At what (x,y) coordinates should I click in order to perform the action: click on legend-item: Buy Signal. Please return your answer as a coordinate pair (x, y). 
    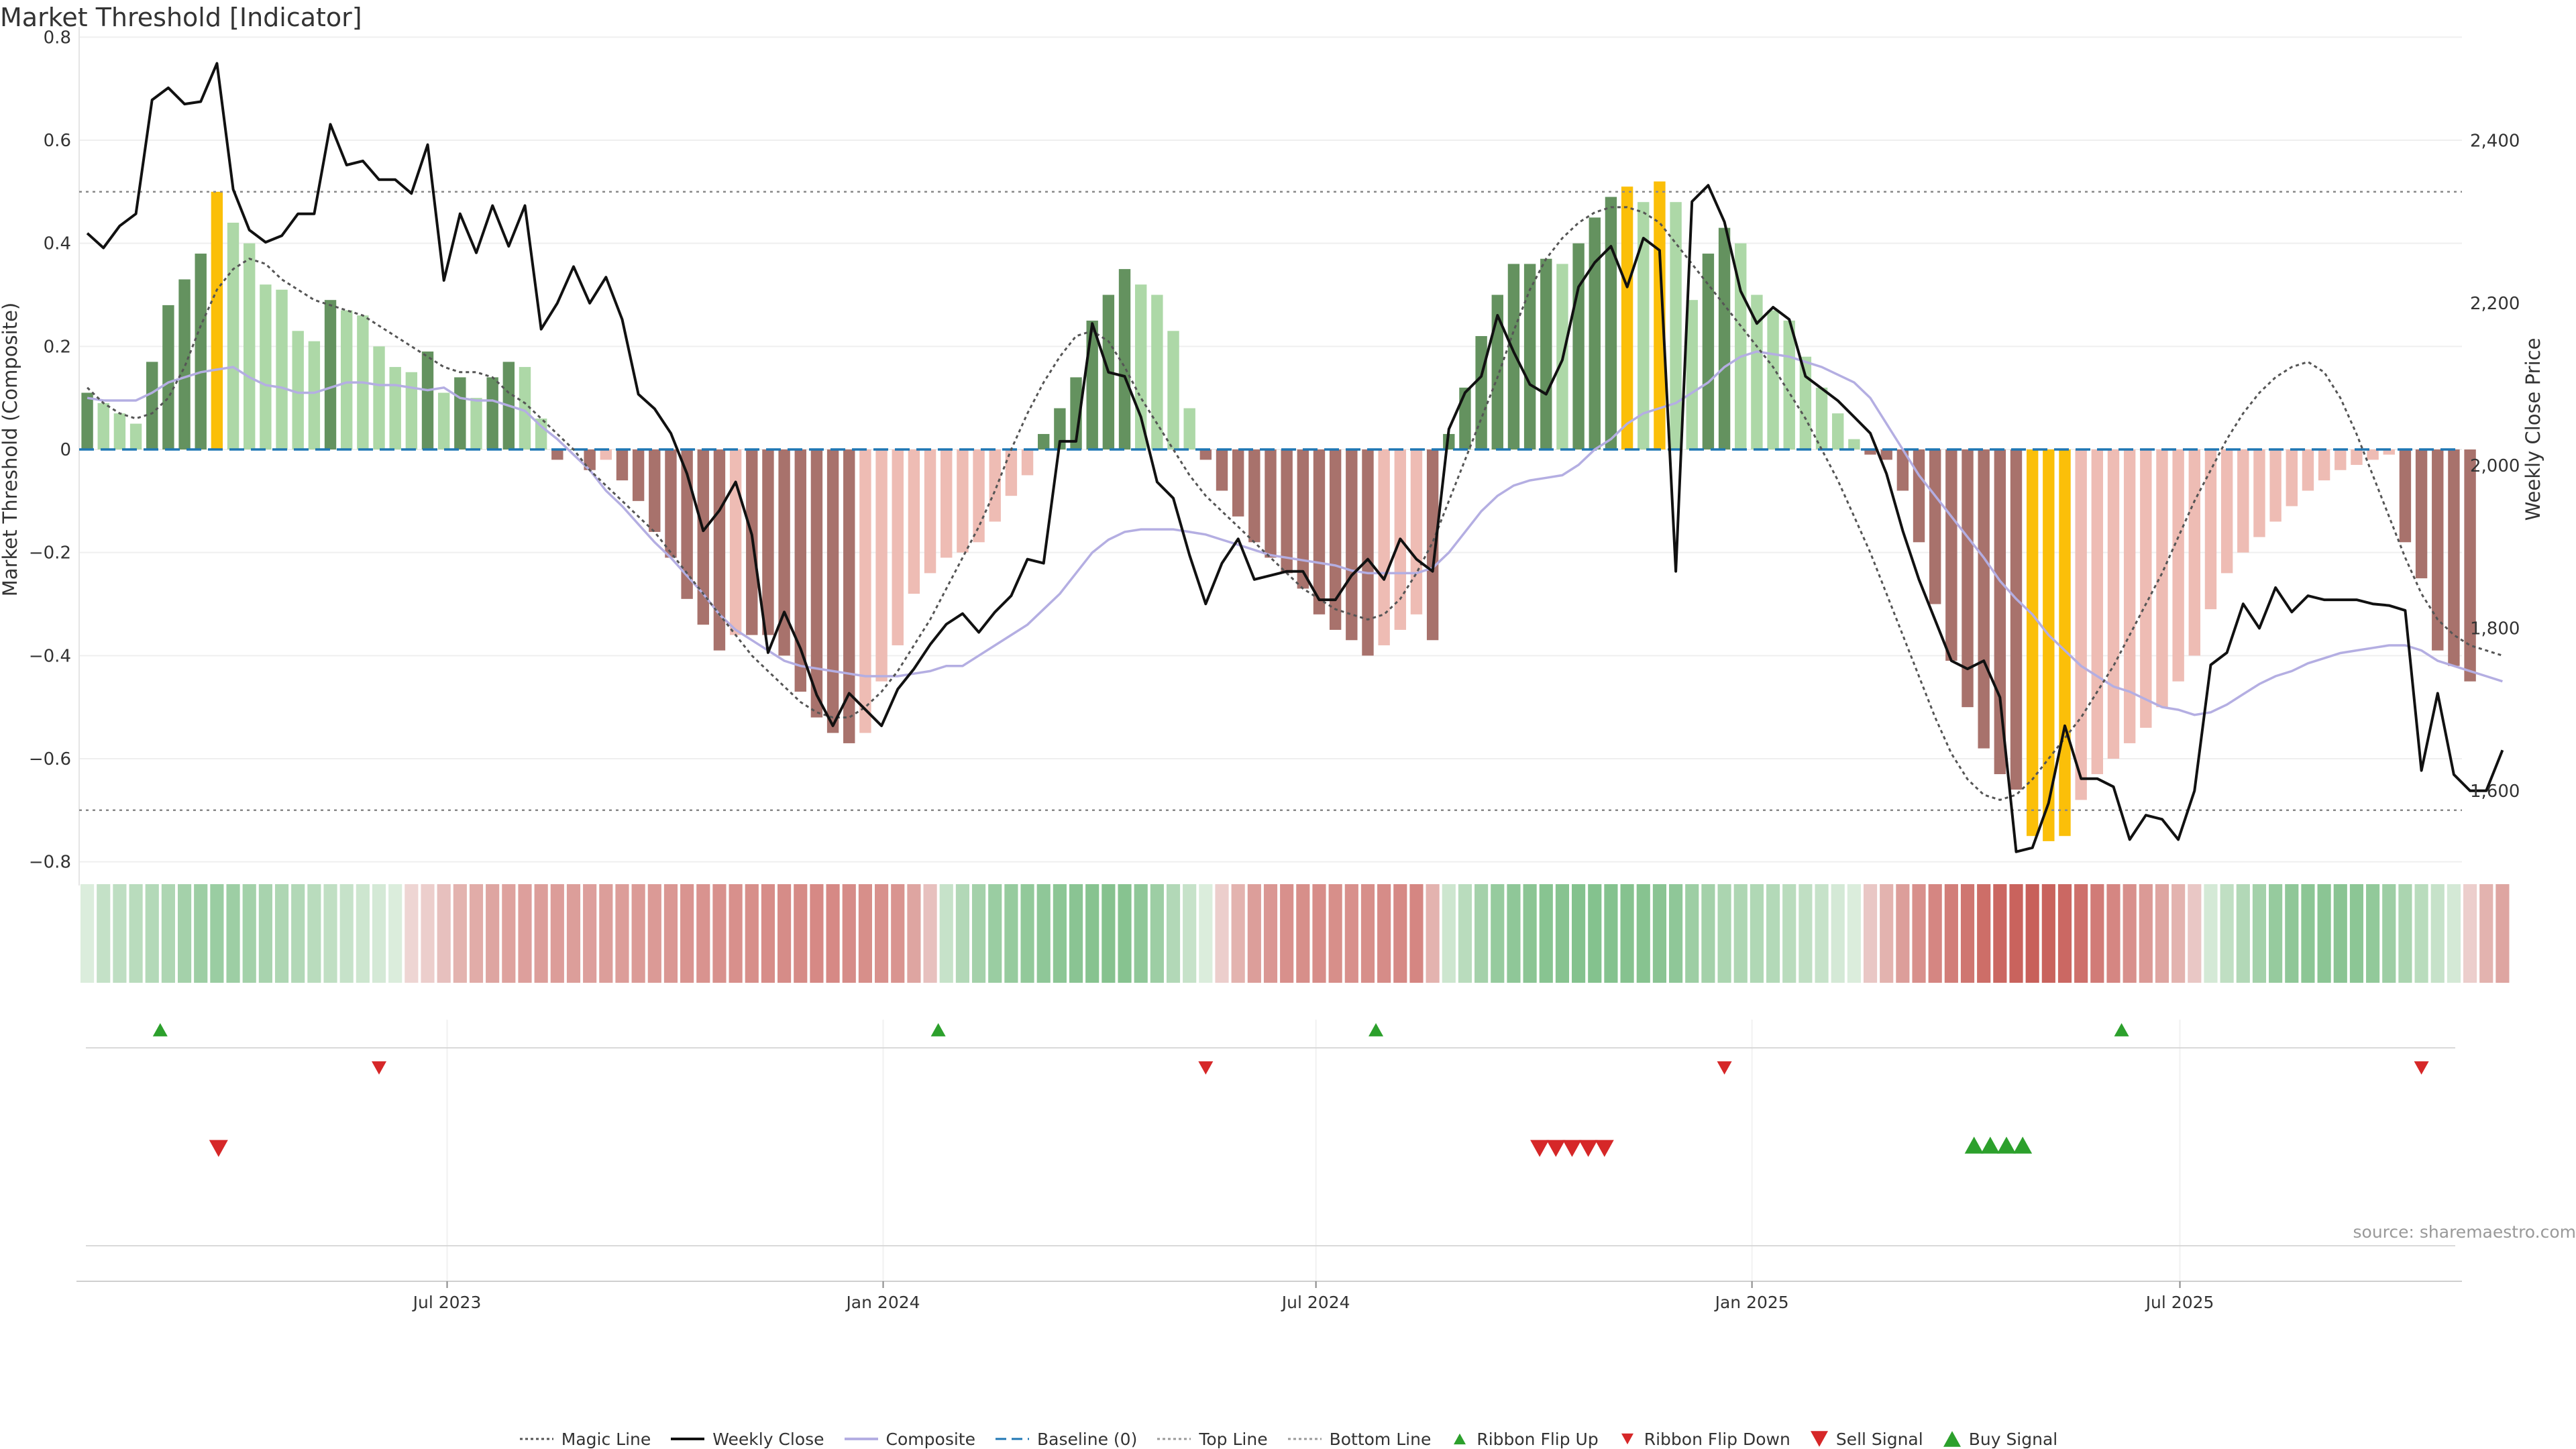
    Looking at the image, I should click on (2000, 1439).